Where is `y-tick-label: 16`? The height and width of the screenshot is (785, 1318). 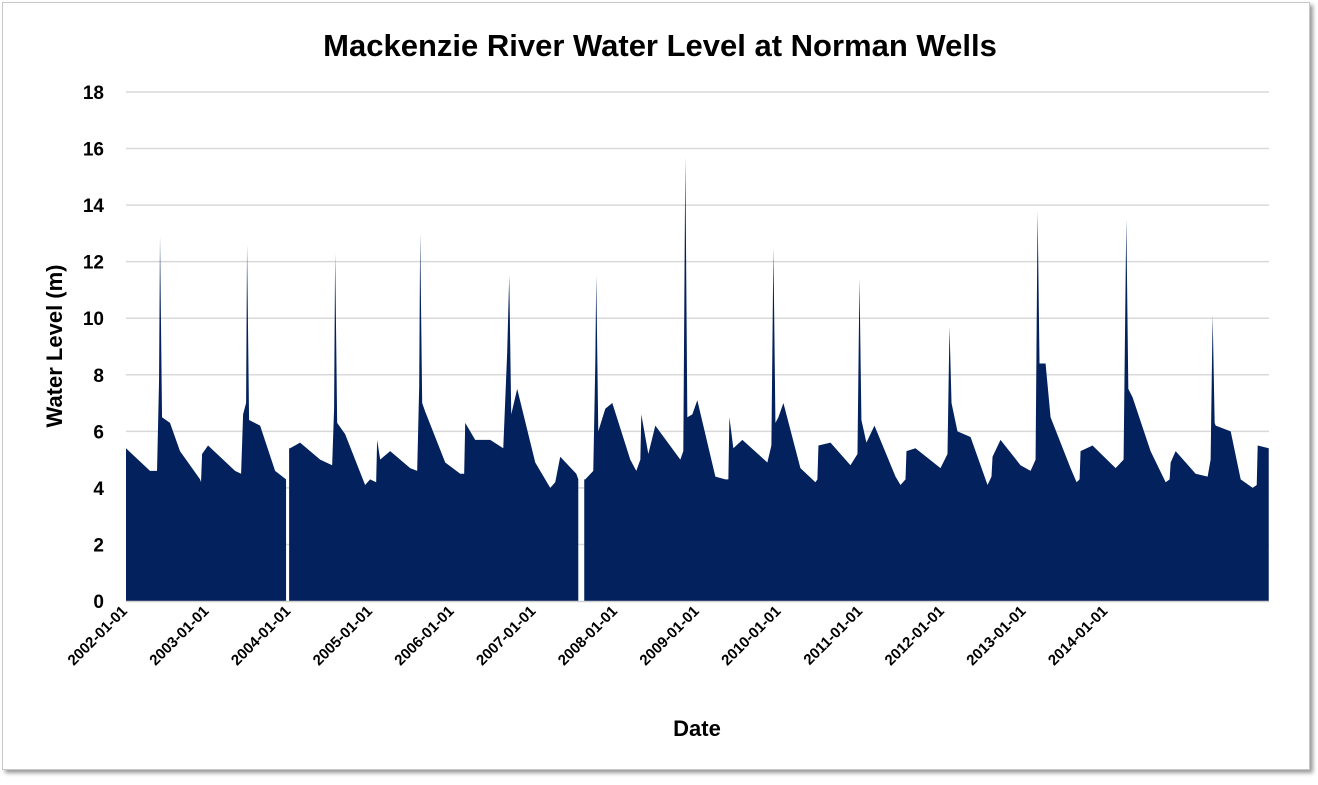 y-tick-label: 16 is located at coordinates (93, 150).